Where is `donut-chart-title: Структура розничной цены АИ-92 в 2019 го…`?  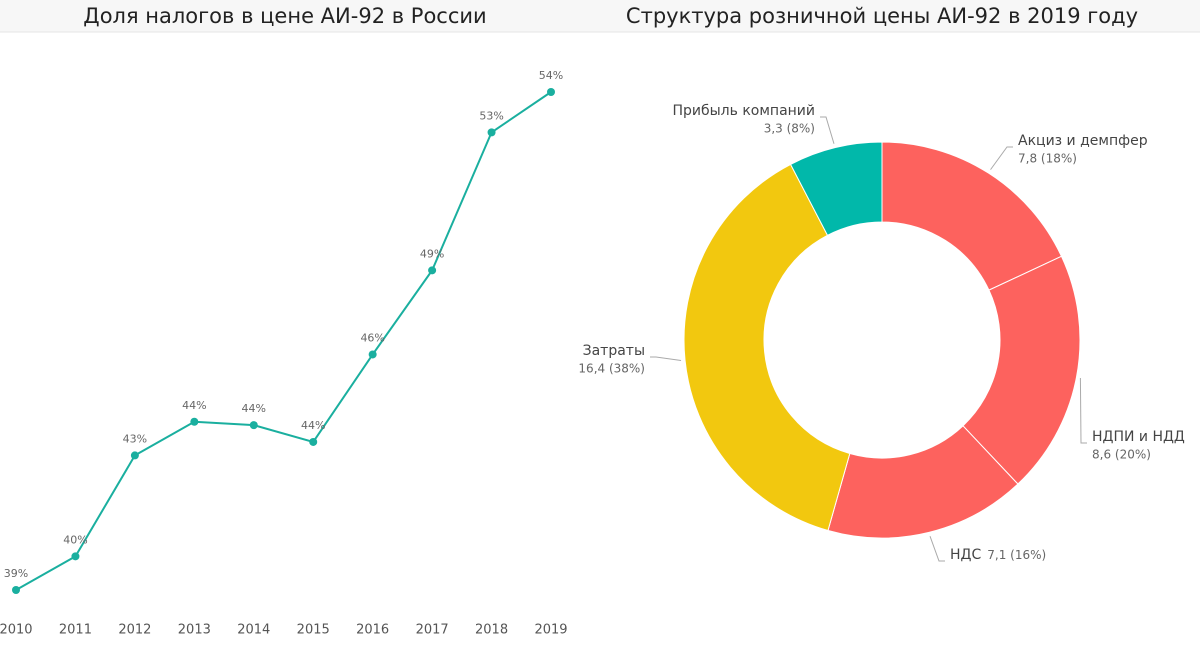 donut-chart-title: Структура розничной цены АИ-92 в 2019 го… is located at coordinates (882, 16).